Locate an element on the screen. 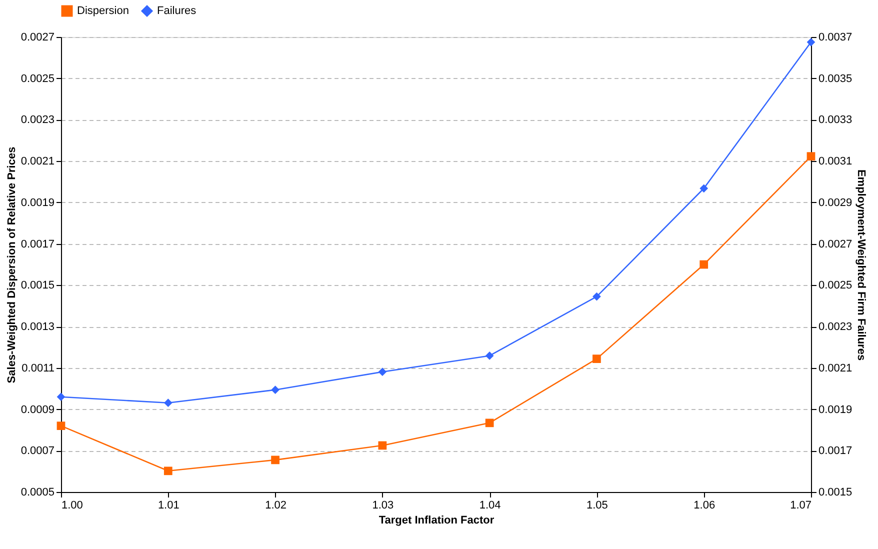 The image size is (878, 549). y2-tick-label: 0.0019 is located at coordinates (835, 410).